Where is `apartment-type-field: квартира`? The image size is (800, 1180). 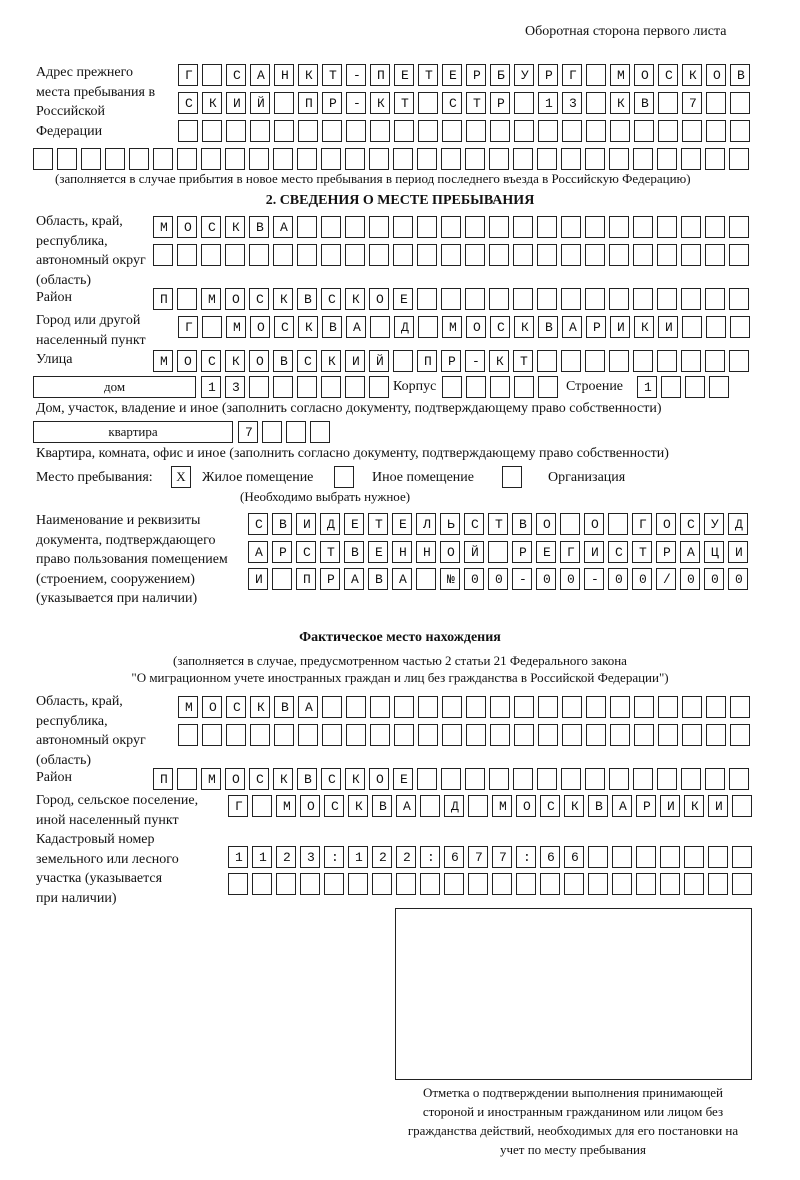
apartment-type-field: квартира is located at coordinates (133, 432).